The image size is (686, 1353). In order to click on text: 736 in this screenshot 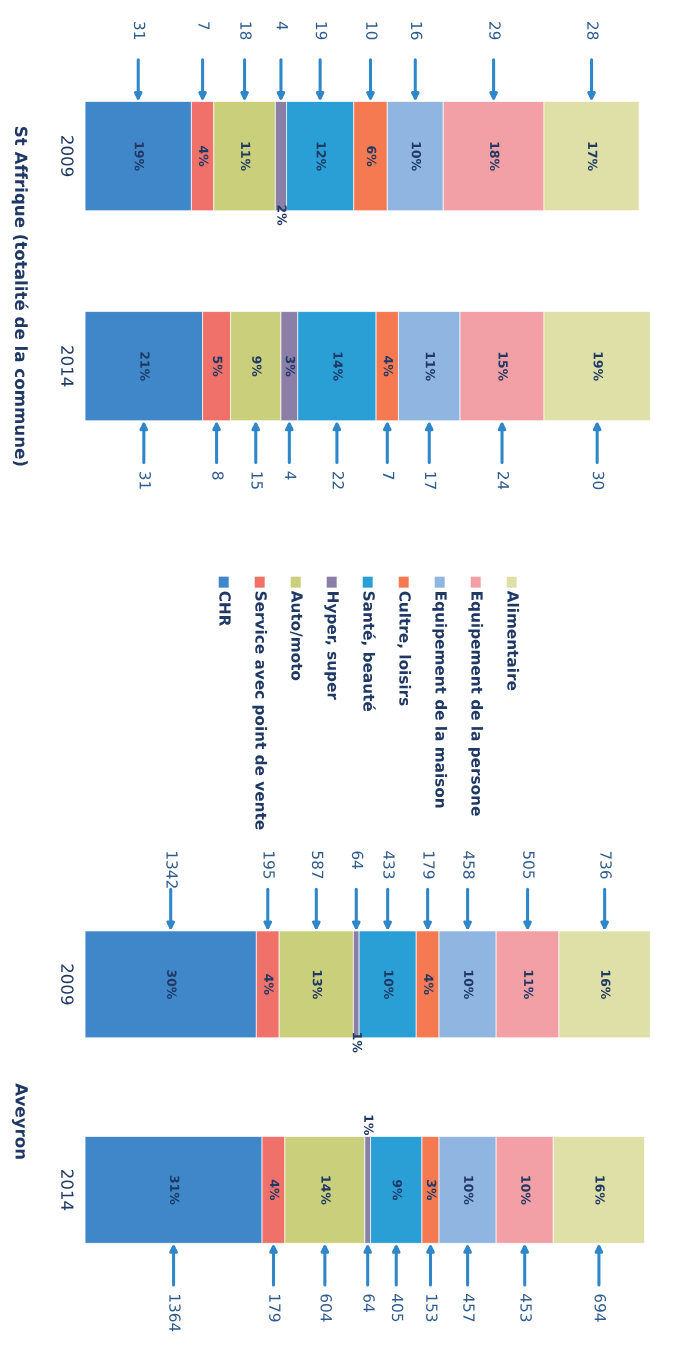, I will do `click(606, 865)`.